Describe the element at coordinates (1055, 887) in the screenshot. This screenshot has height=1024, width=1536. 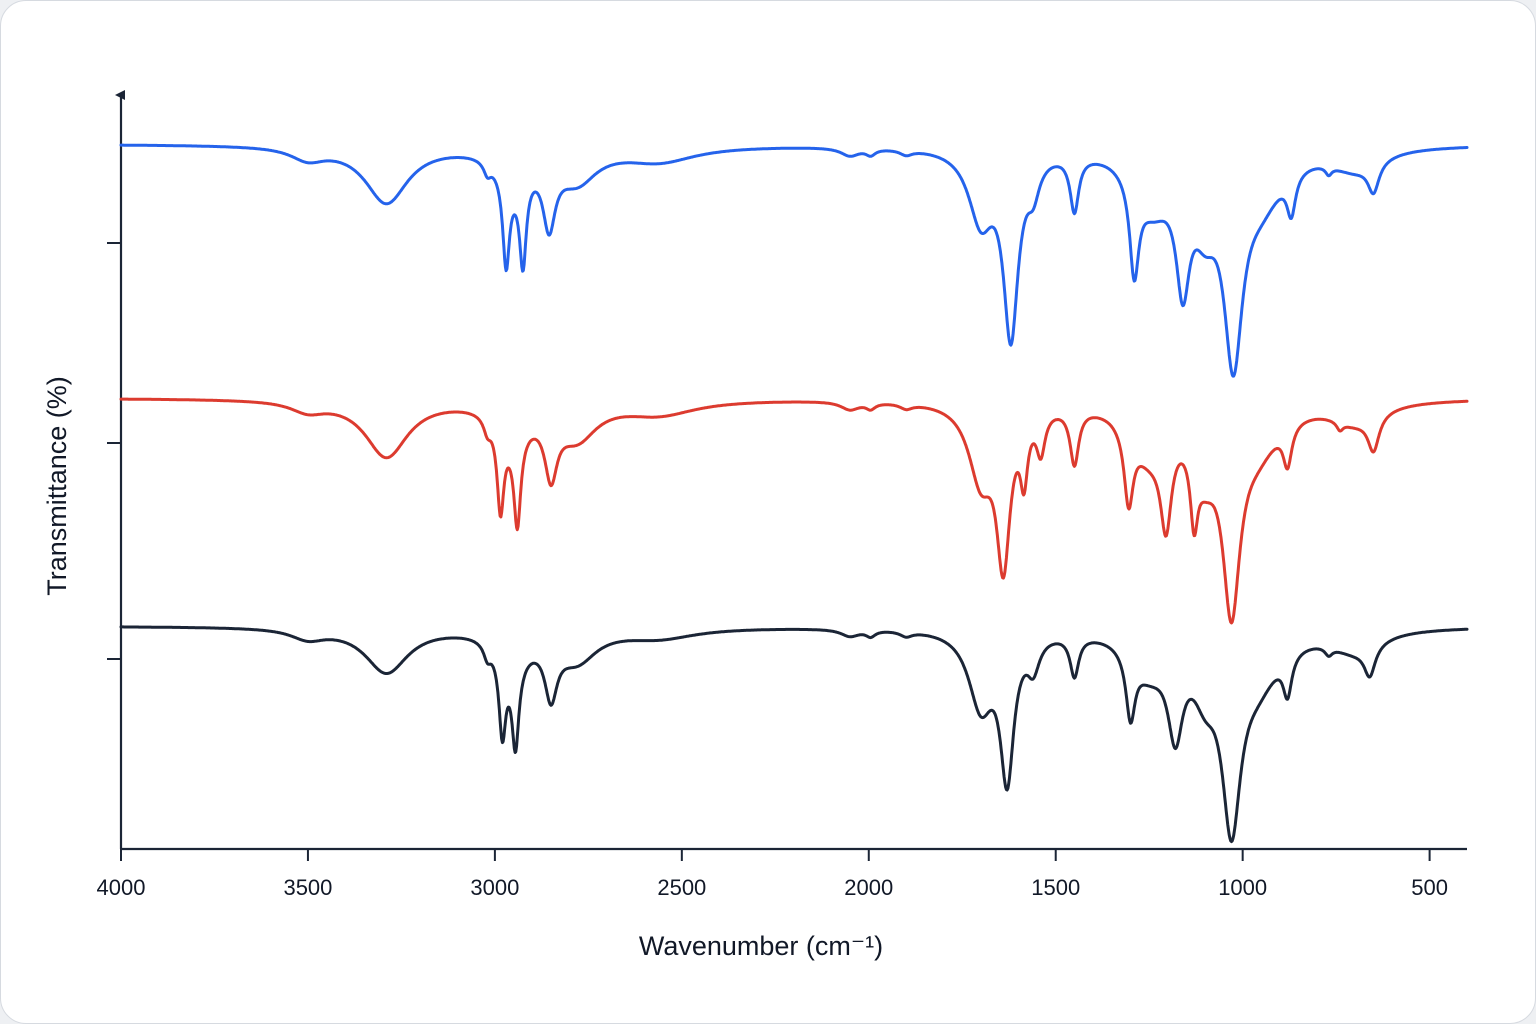
I see `x-tick-label: 1500` at that location.